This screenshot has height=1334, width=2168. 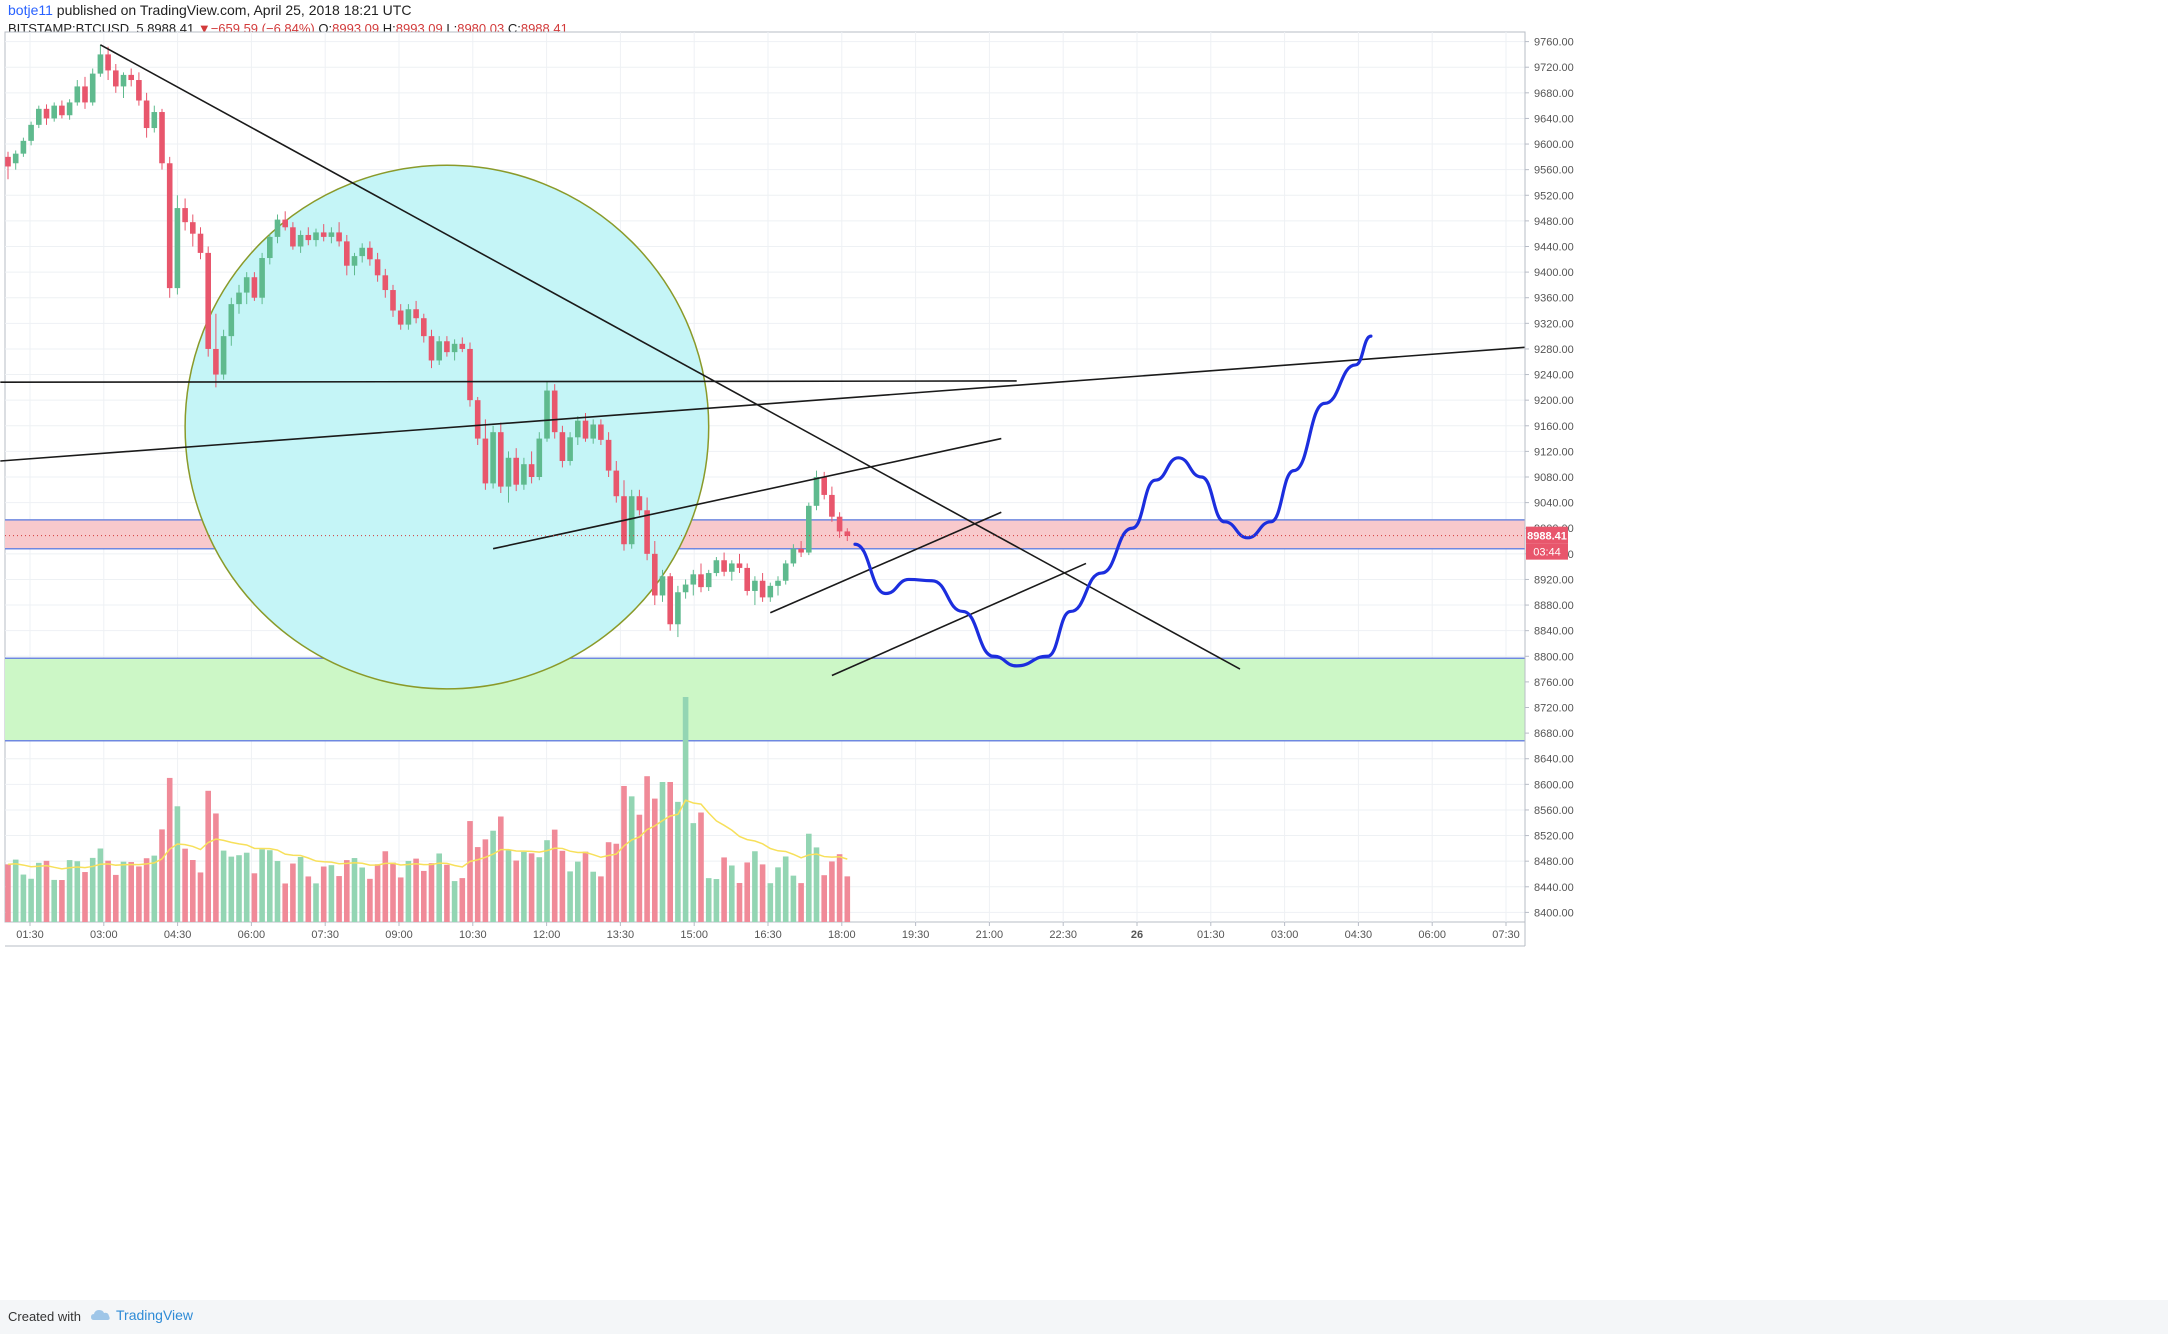 What do you see at coordinates (1554, 606) in the screenshot?
I see `price-tick-label: 8880.00` at bounding box center [1554, 606].